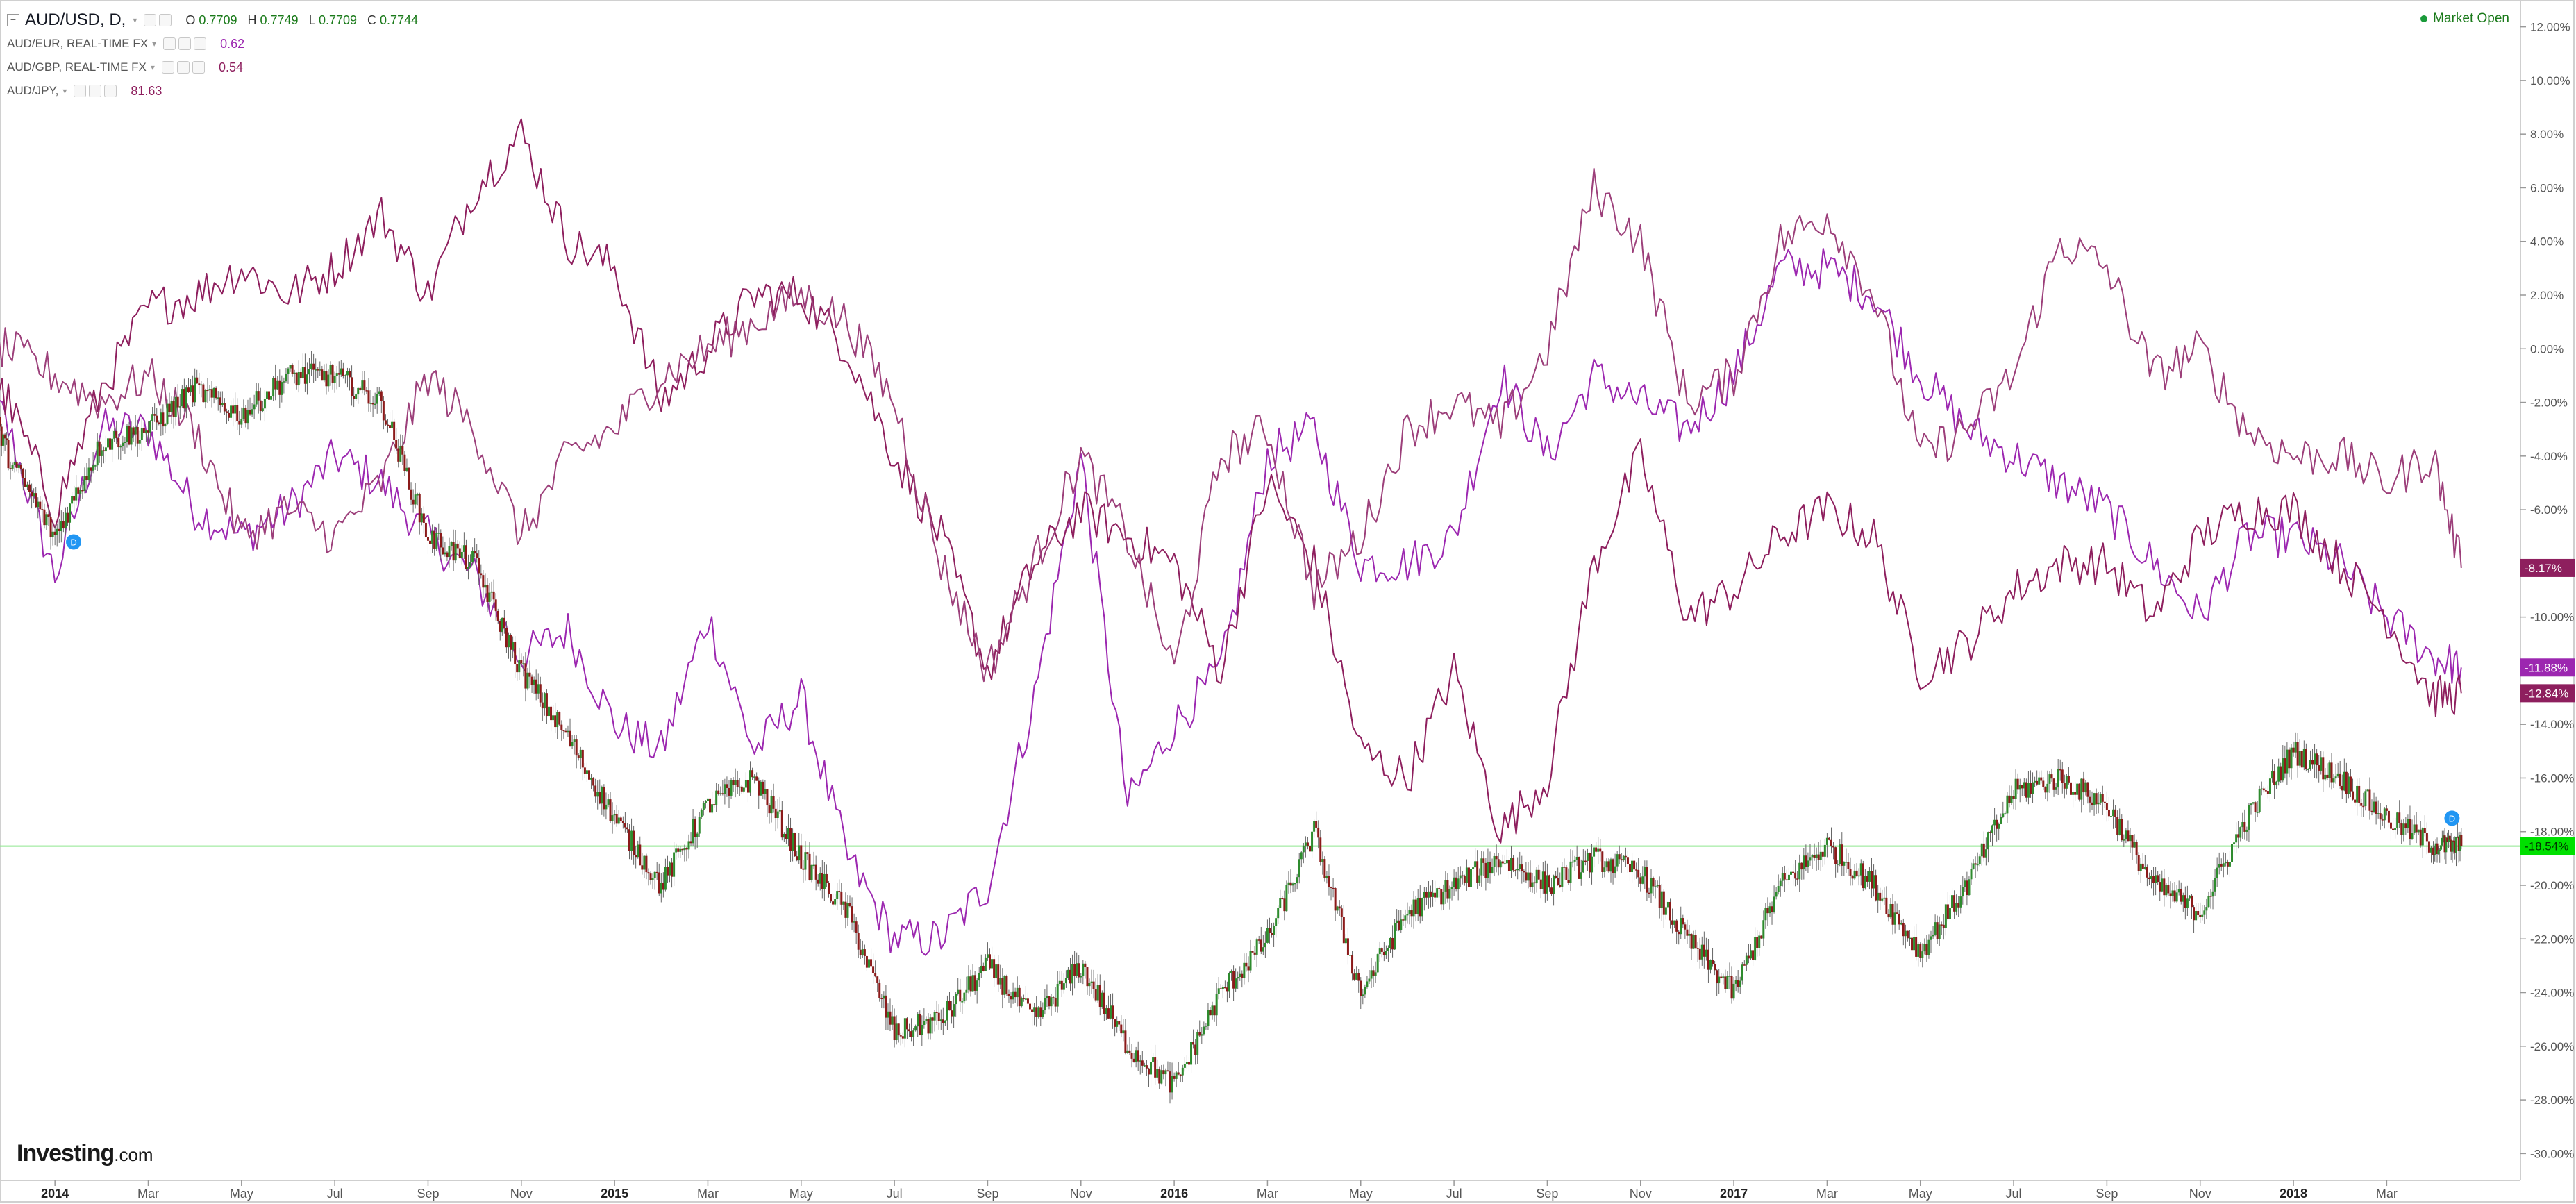  Describe the element at coordinates (33, 91) in the screenshot. I see `compare-symbol-jpy: AUD/JPY,` at that location.